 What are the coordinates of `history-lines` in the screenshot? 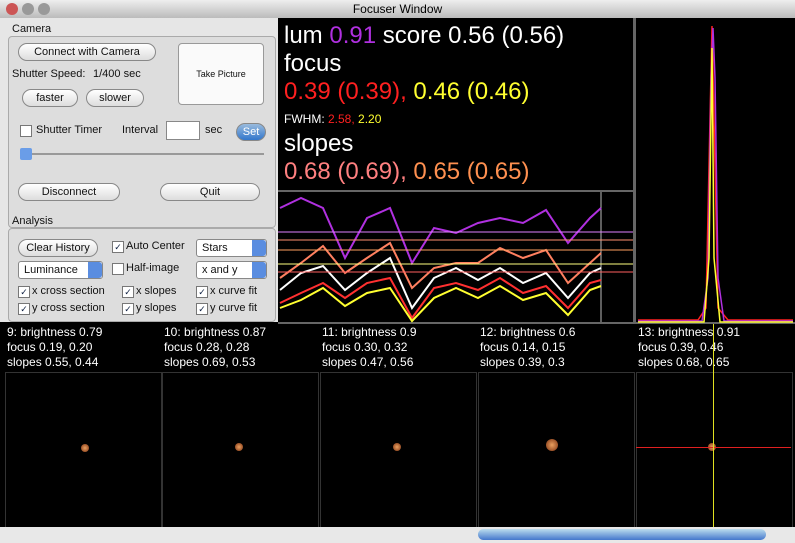 It's located at (440, 259).